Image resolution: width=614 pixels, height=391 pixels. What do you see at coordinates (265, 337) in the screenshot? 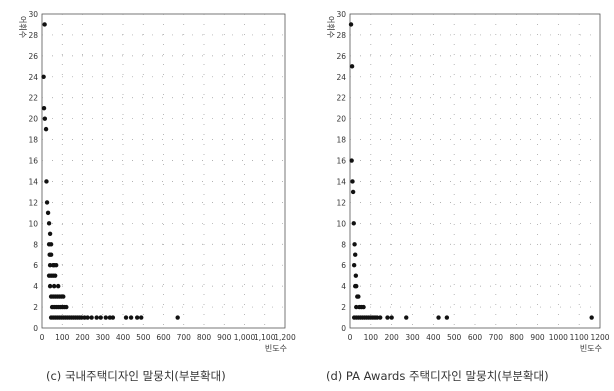
I see `x-tick-label: 1,100` at bounding box center [265, 337].